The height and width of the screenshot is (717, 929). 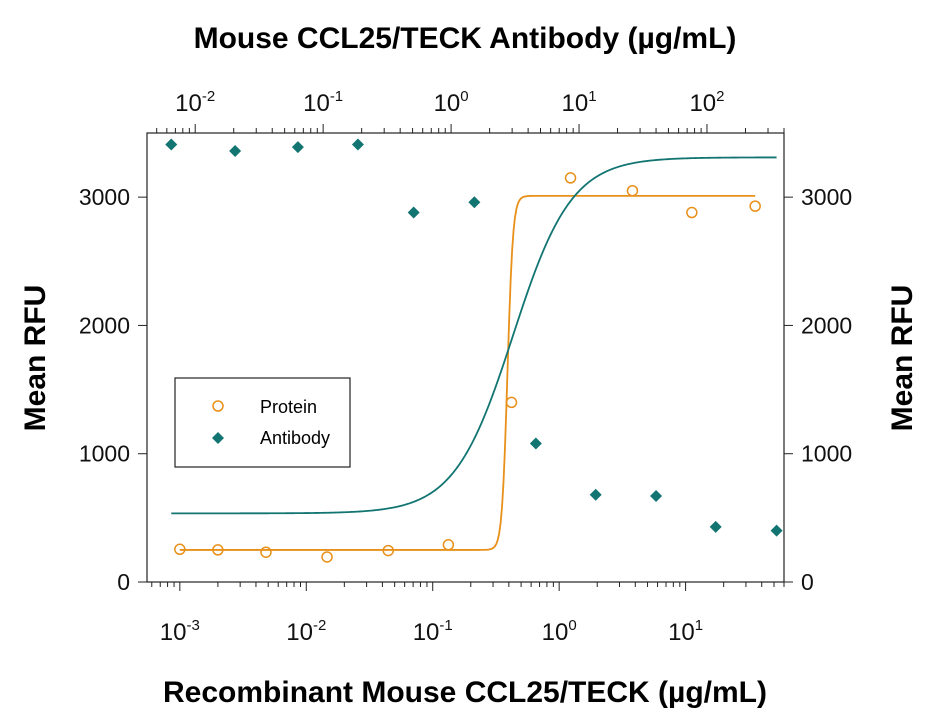 I want to click on x-bottom-tick-label: 10⁻², so click(x=306, y=631).